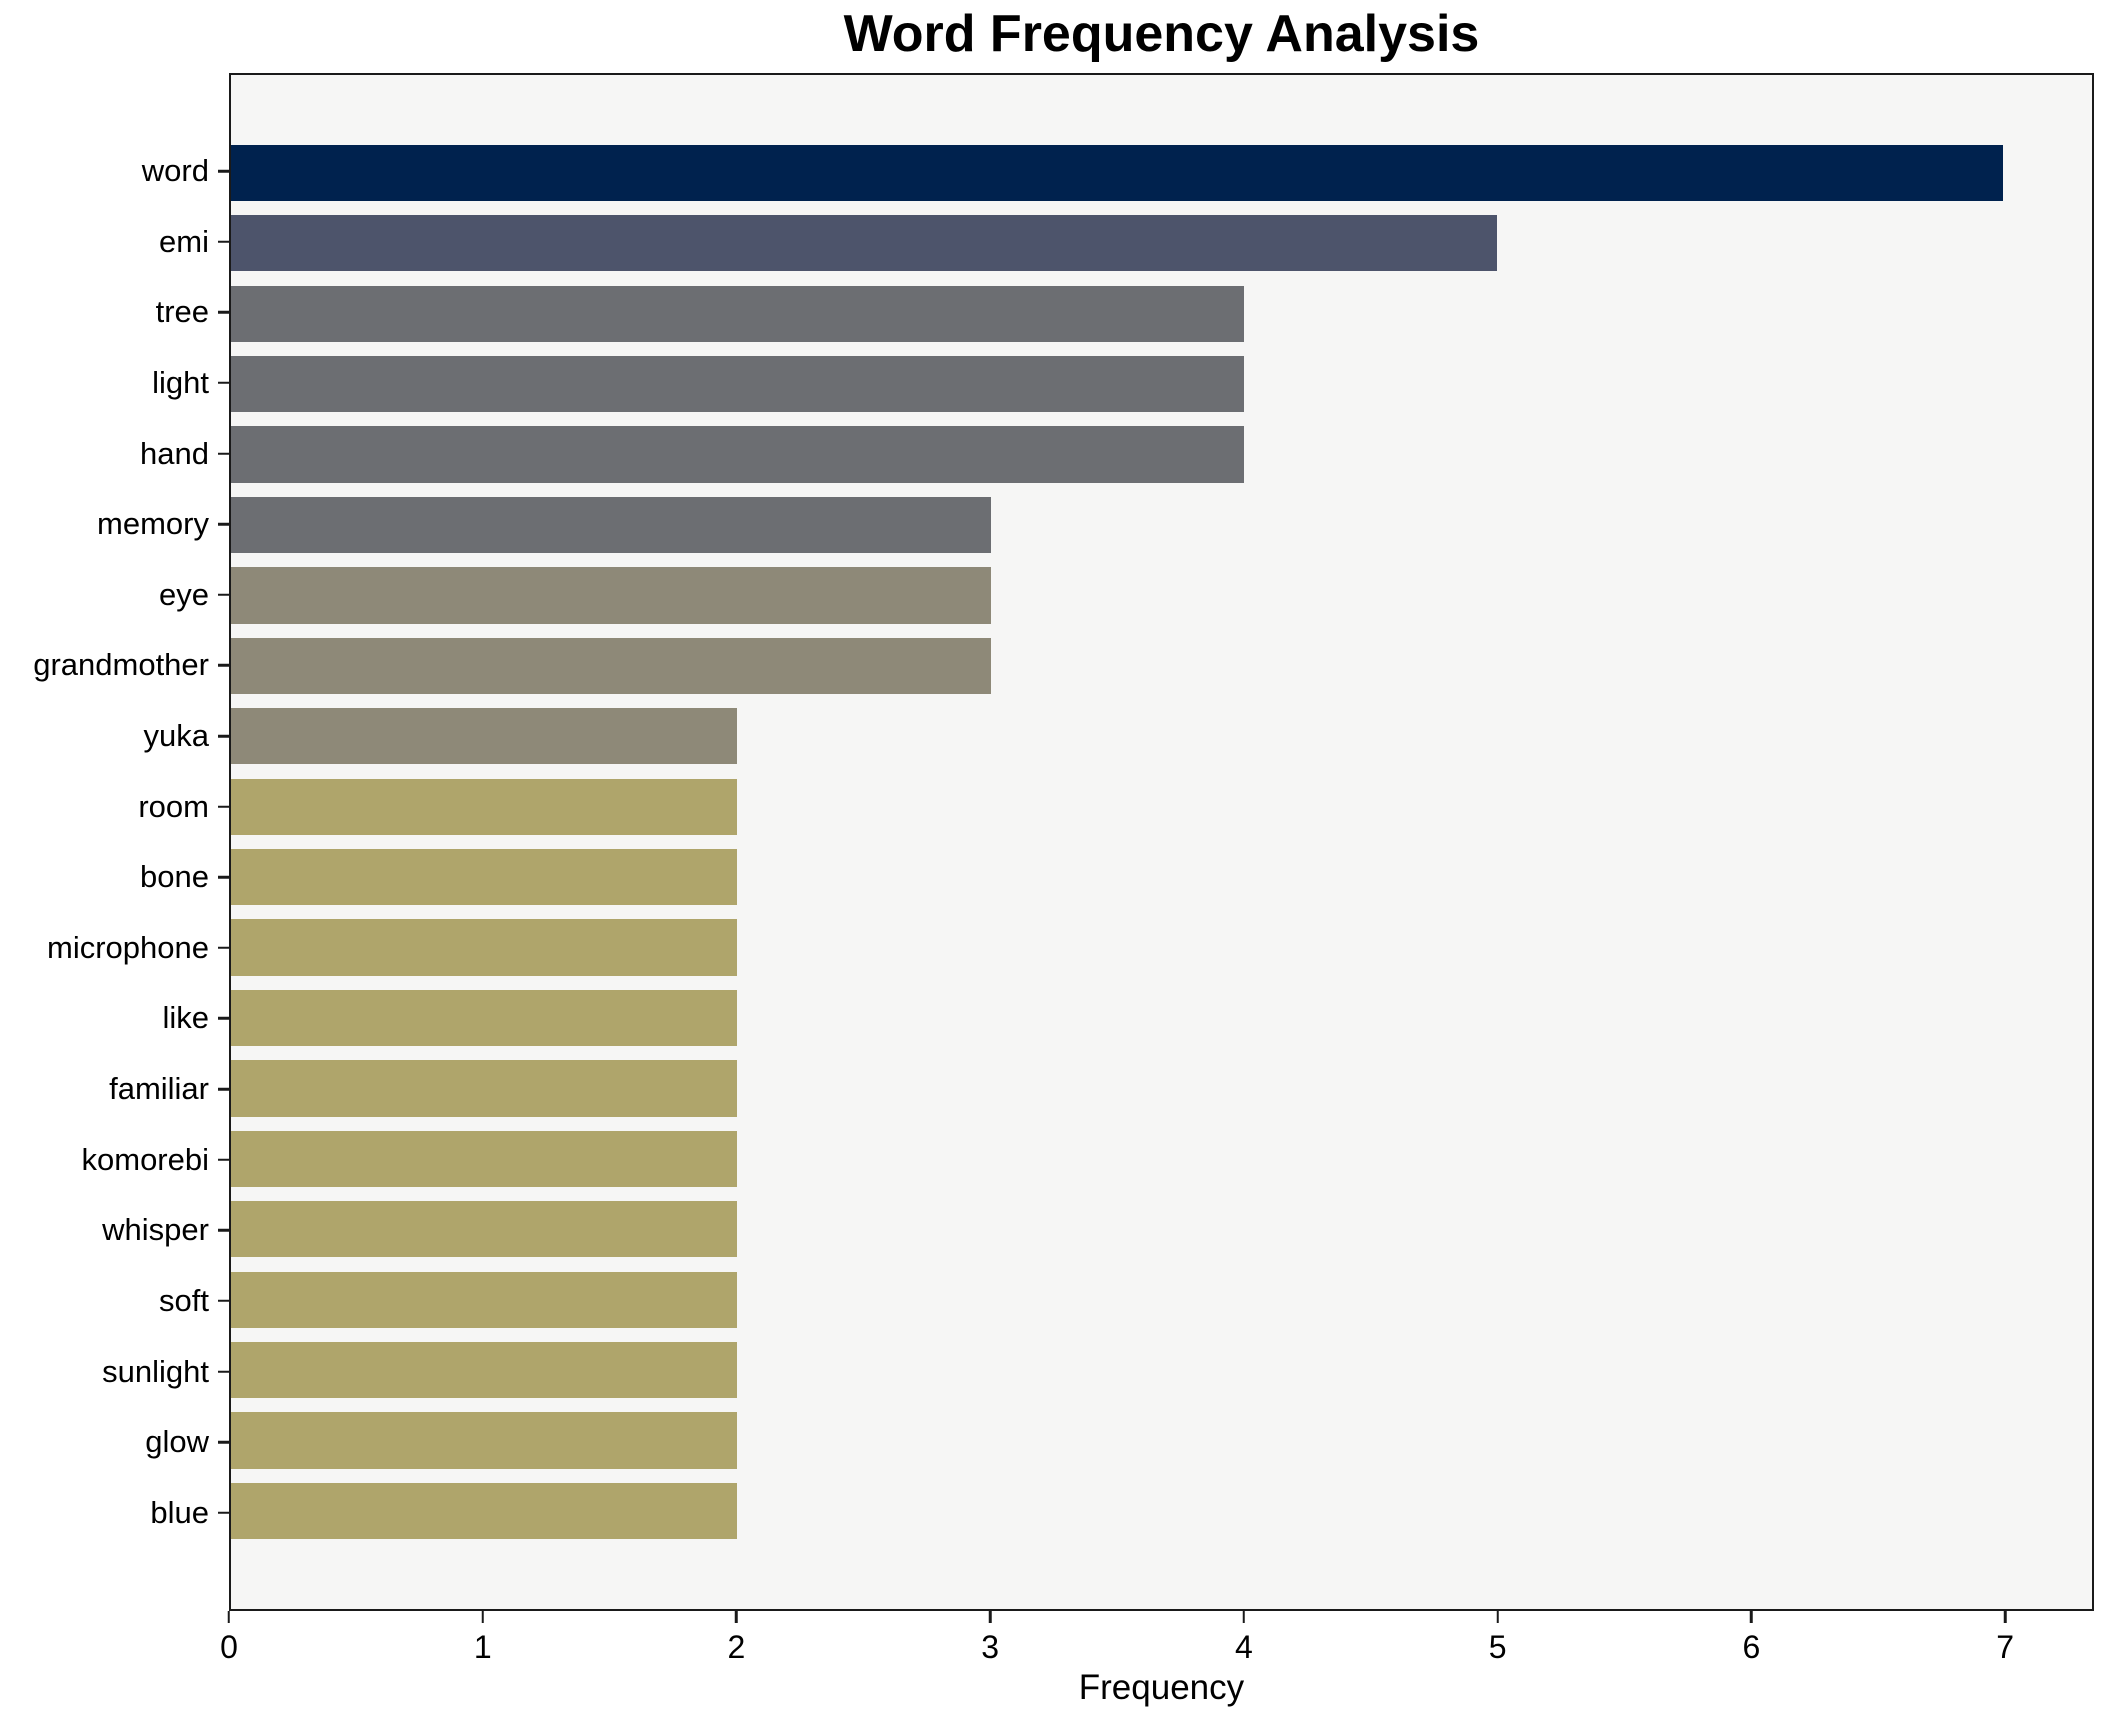 The image size is (2108, 1722). What do you see at coordinates (484, 1229) in the screenshot?
I see `bar-whisper` at bounding box center [484, 1229].